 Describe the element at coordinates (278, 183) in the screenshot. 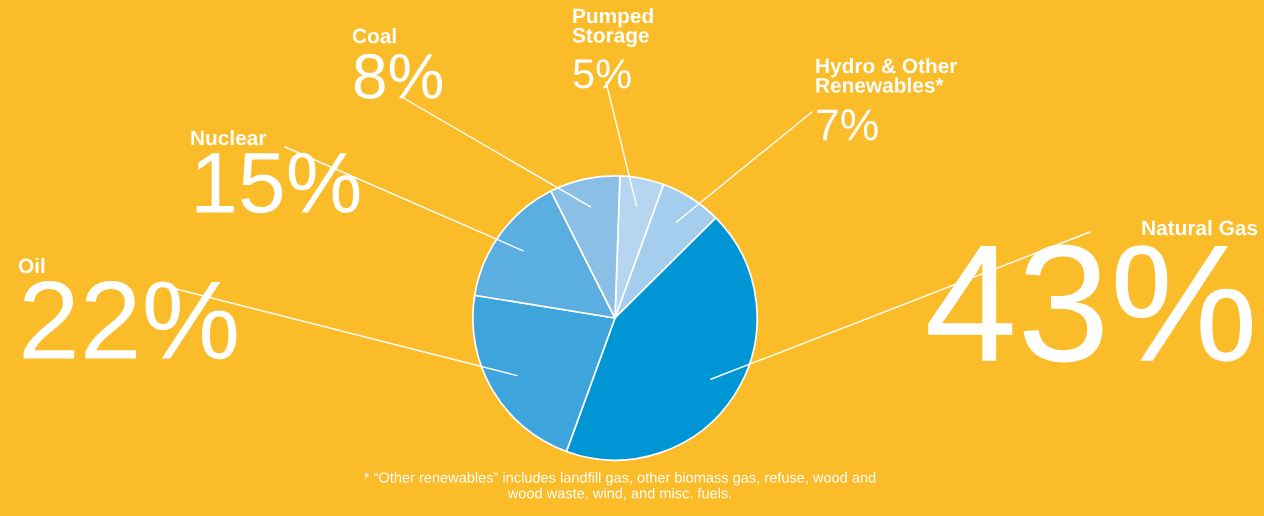

I see `data-label: 15%` at that location.